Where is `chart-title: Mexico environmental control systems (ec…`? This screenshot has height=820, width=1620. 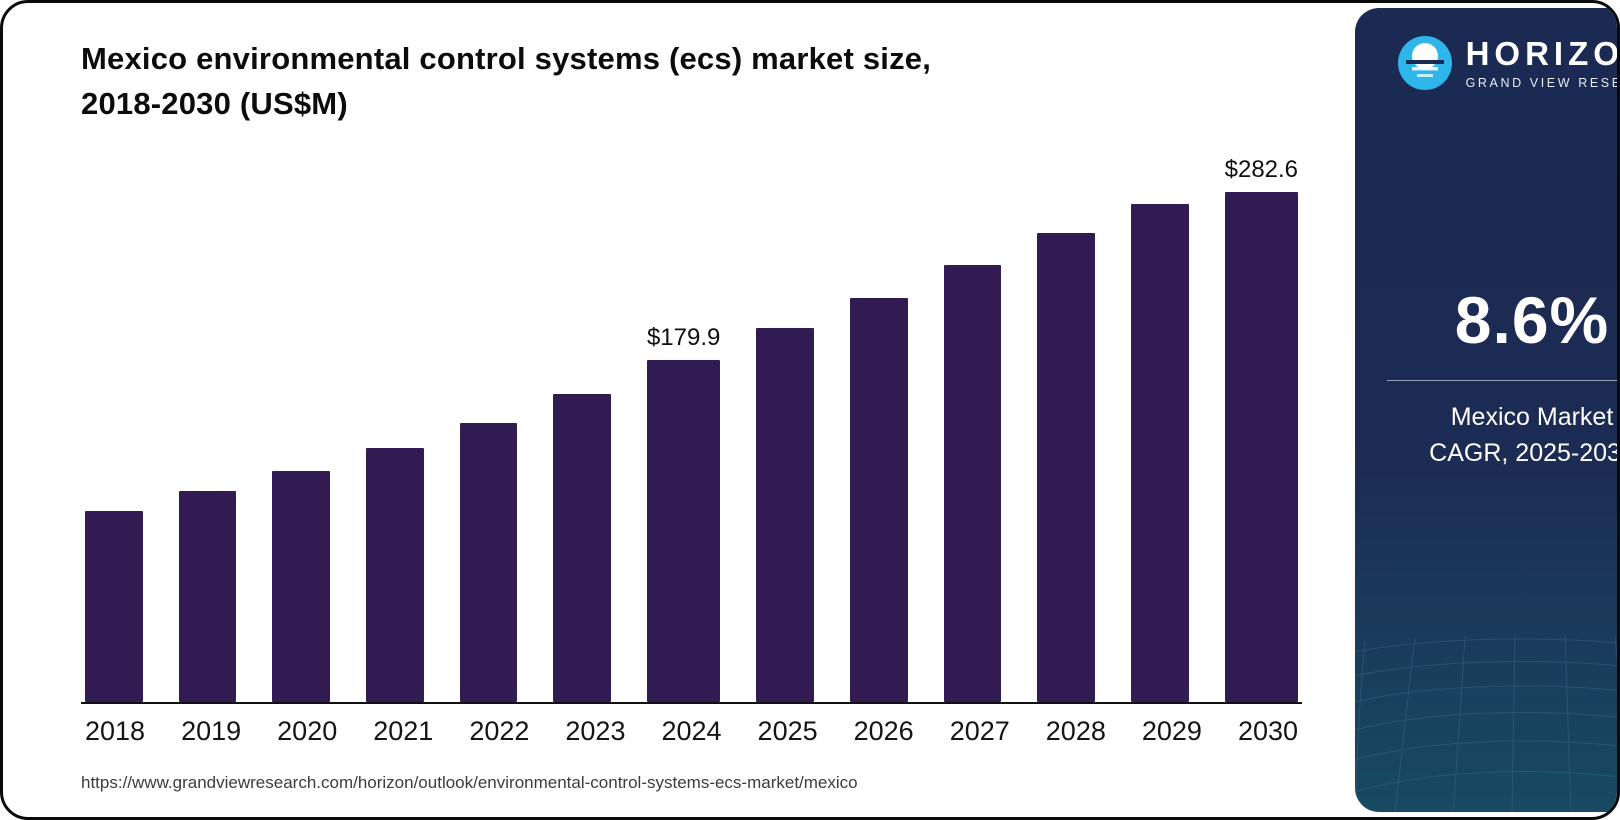
chart-title: Mexico environmental control systems (ec… is located at coordinates (700, 82).